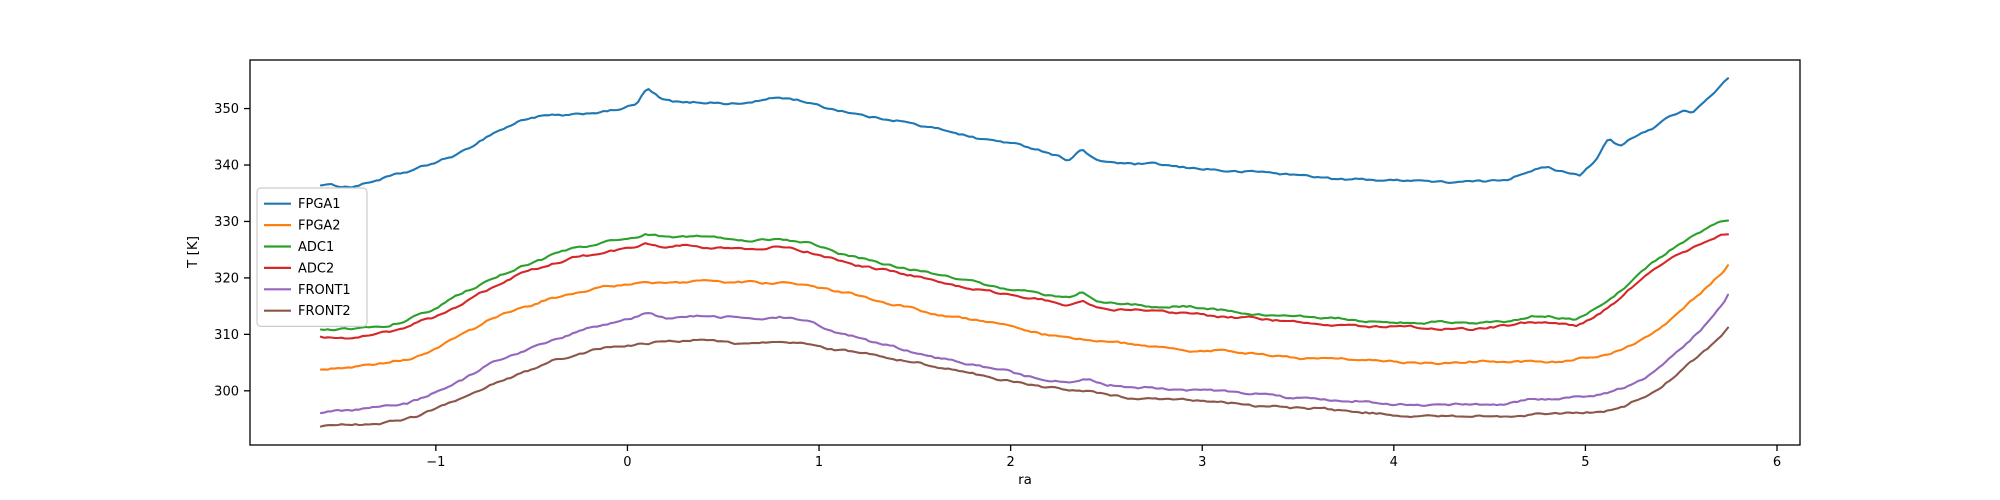  What do you see at coordinates (1202, 462) in the screenshot?
I see `x-tick-label: 3` at bounding box center [1202, 462].